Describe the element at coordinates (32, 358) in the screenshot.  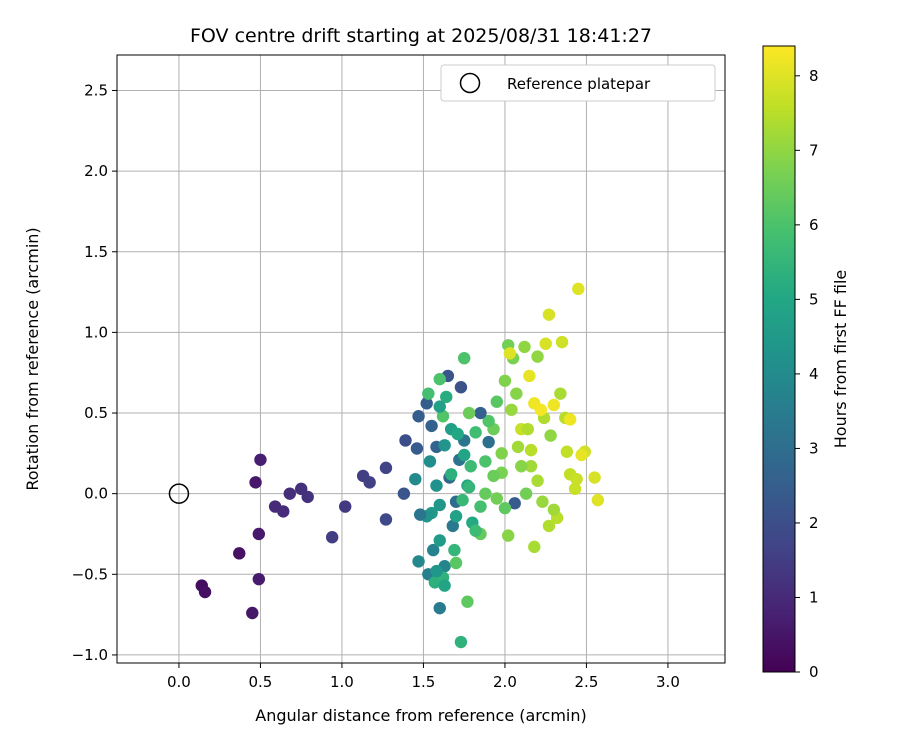
I see `y-axis-label: Rotation from reference (arcmin)` at that location.